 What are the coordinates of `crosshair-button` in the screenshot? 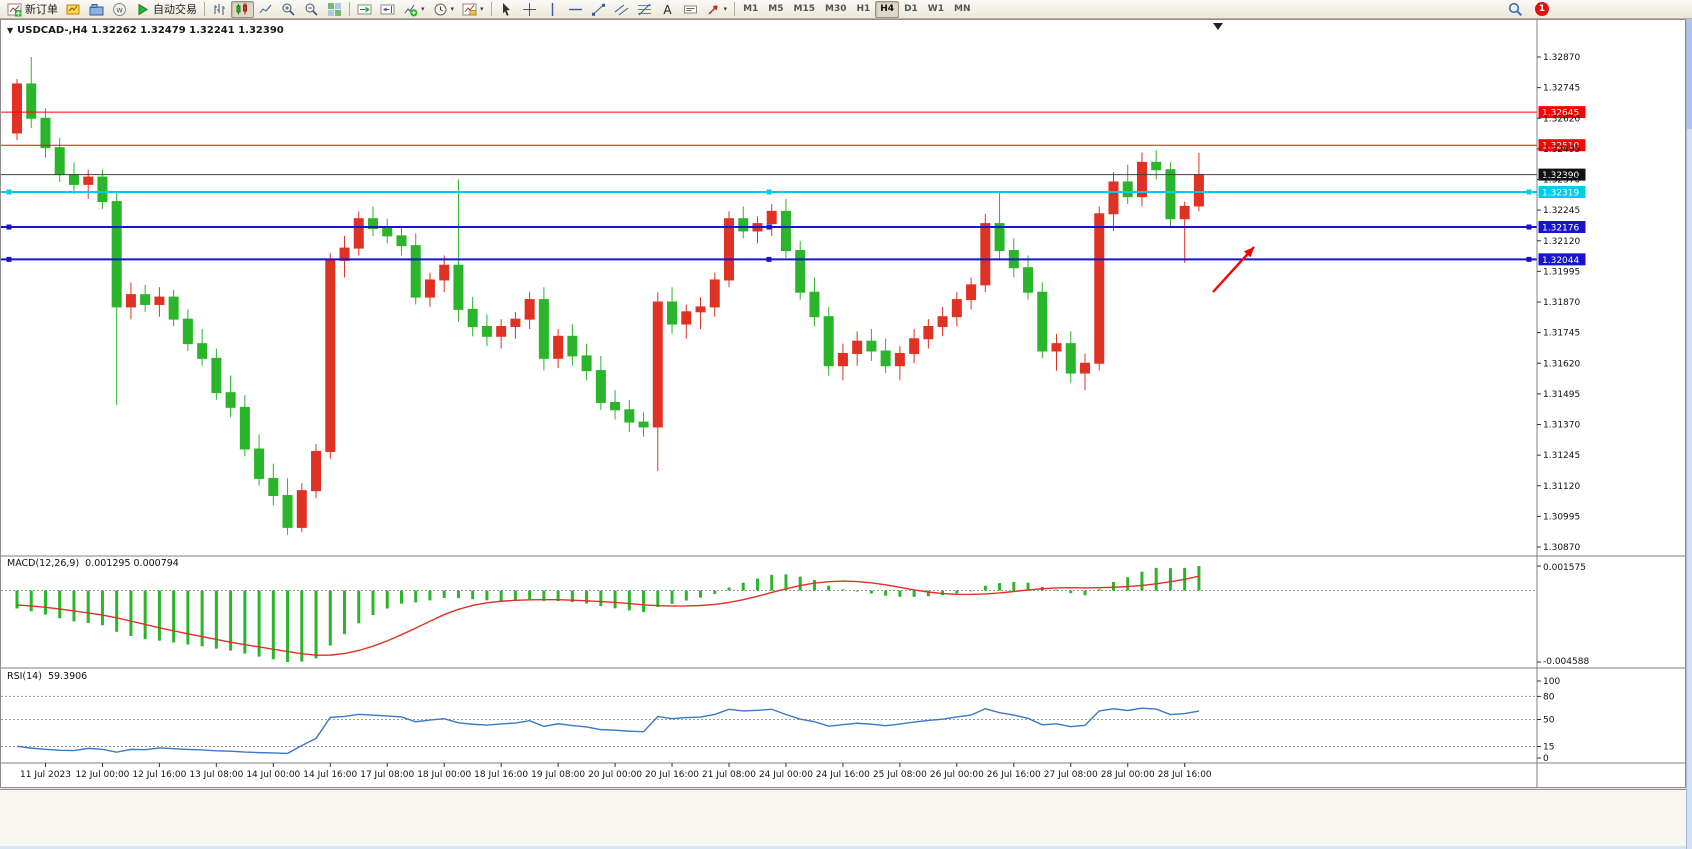 It's located at (529, 9).